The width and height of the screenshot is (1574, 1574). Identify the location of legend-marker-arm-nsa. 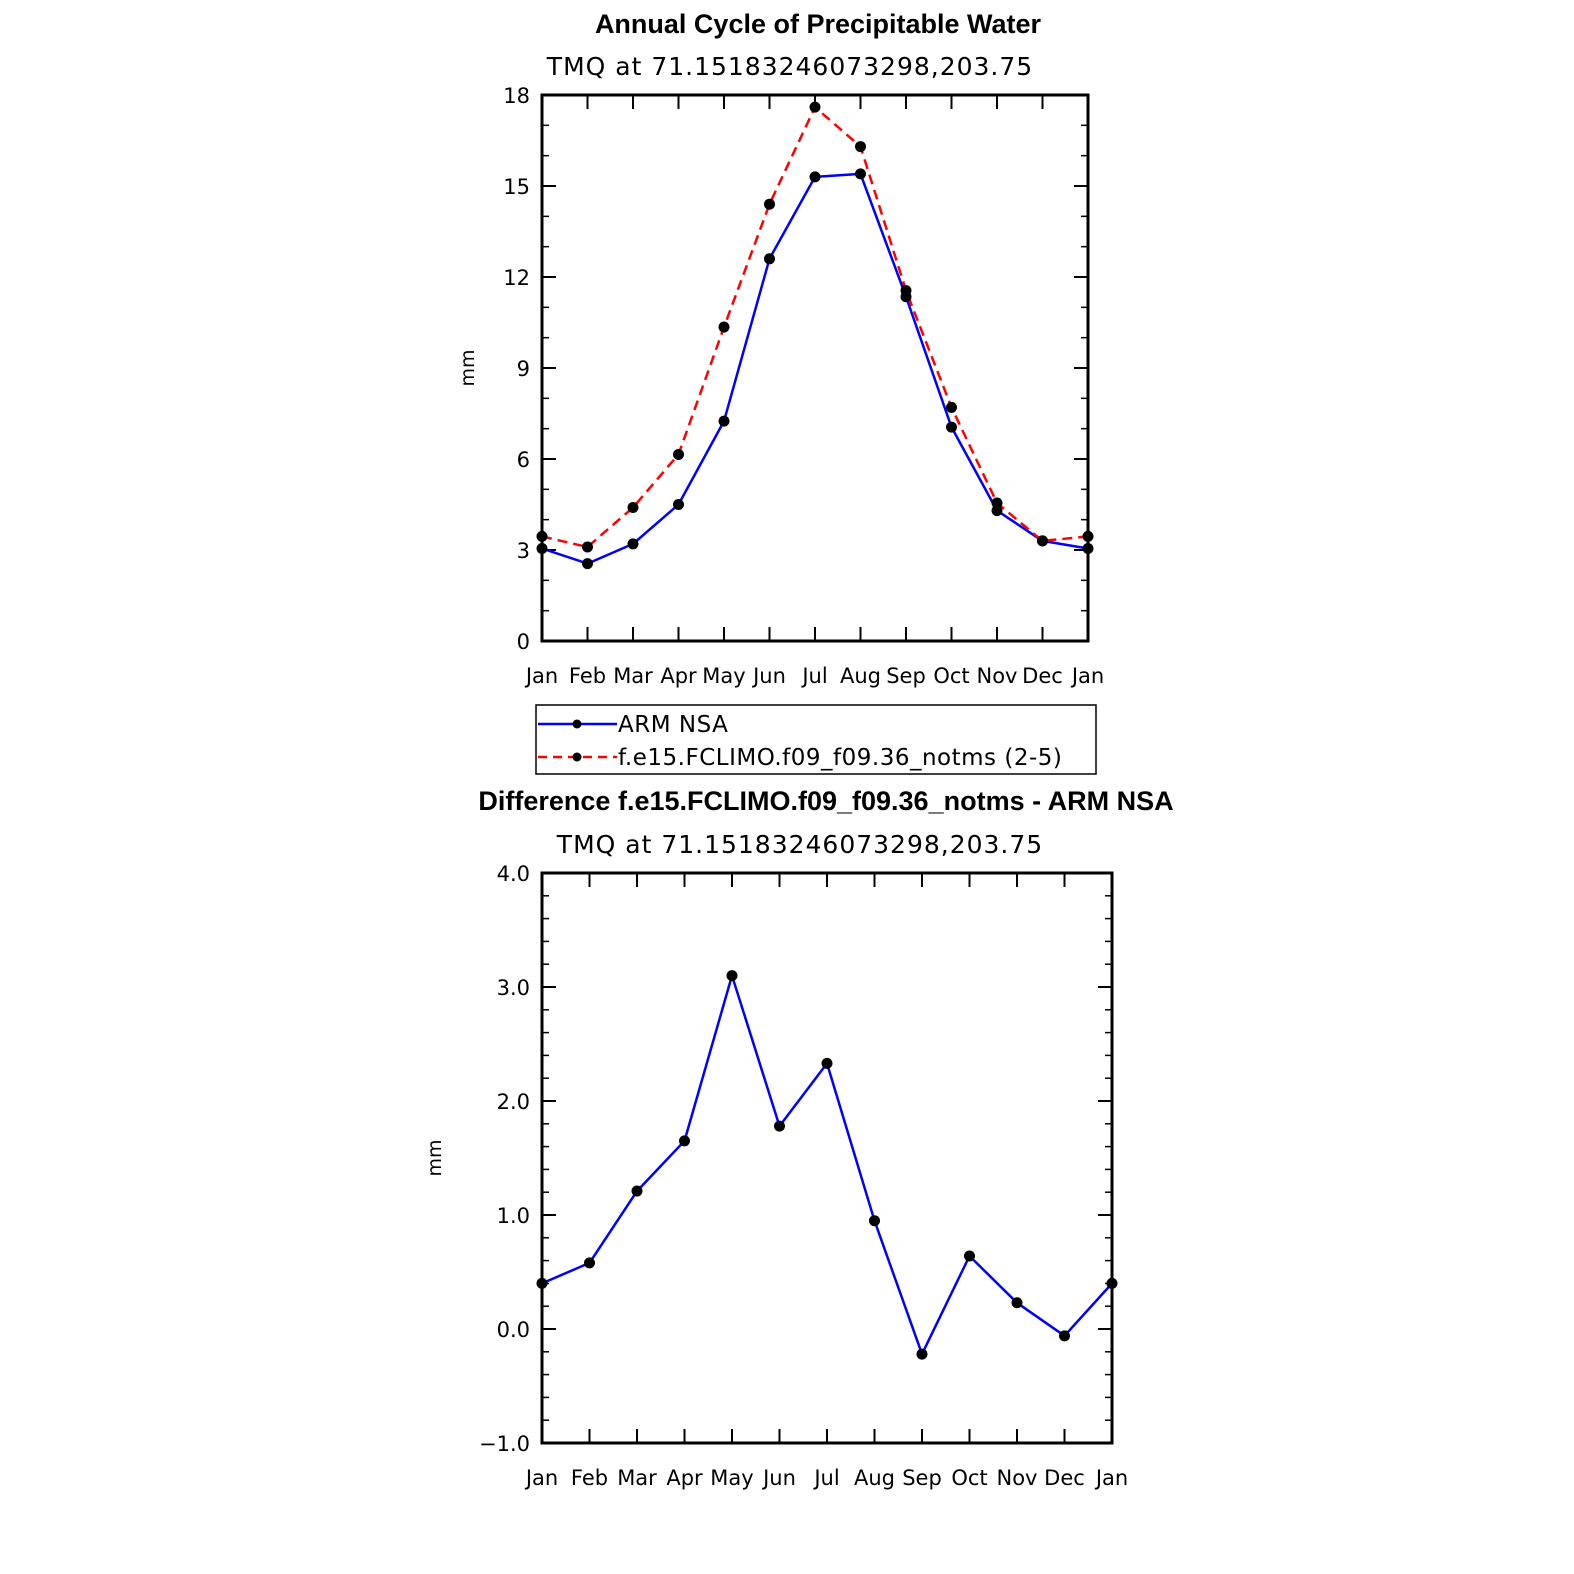
(577, 724).